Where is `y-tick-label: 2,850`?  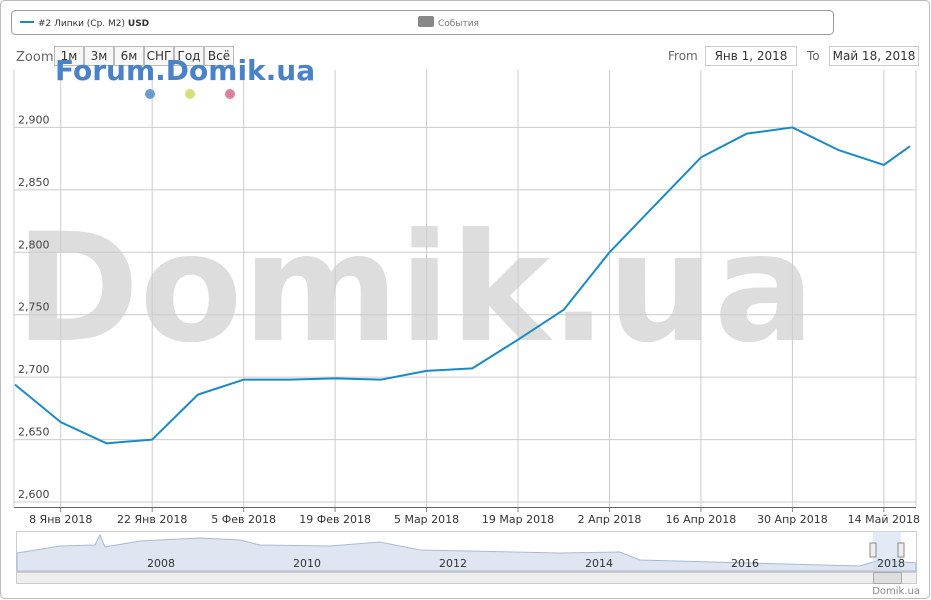
y-tick-label: 2,850 is located at coordinates (34, 182).